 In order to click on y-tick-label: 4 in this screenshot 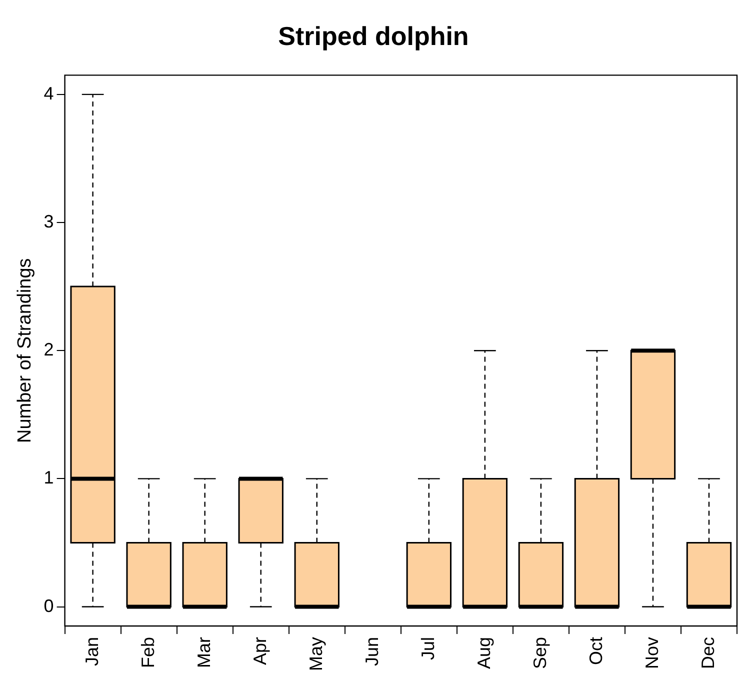, I will do `click(49, 93)`.